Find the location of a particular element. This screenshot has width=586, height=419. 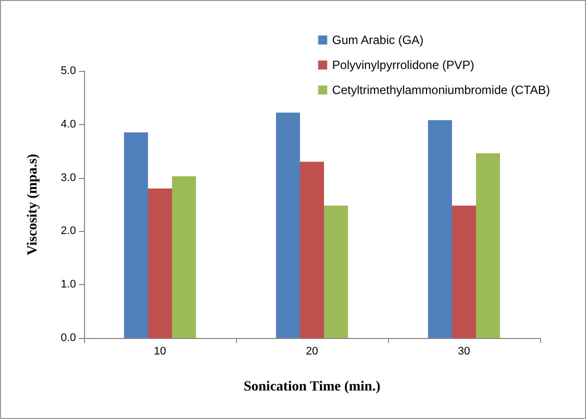

x-tick-label: 10 is located at coordinates (160, 352).